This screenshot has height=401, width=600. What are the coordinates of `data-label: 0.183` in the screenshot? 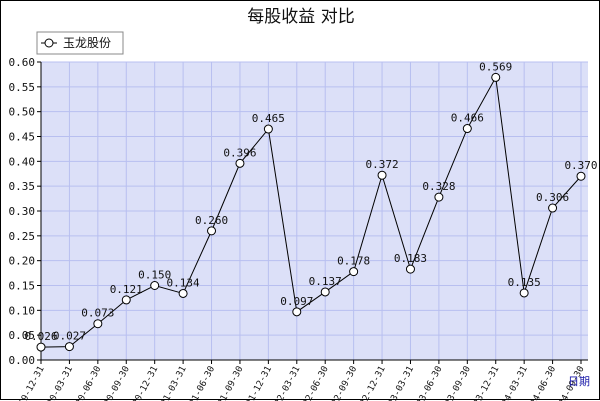 It's located at (410, 258).